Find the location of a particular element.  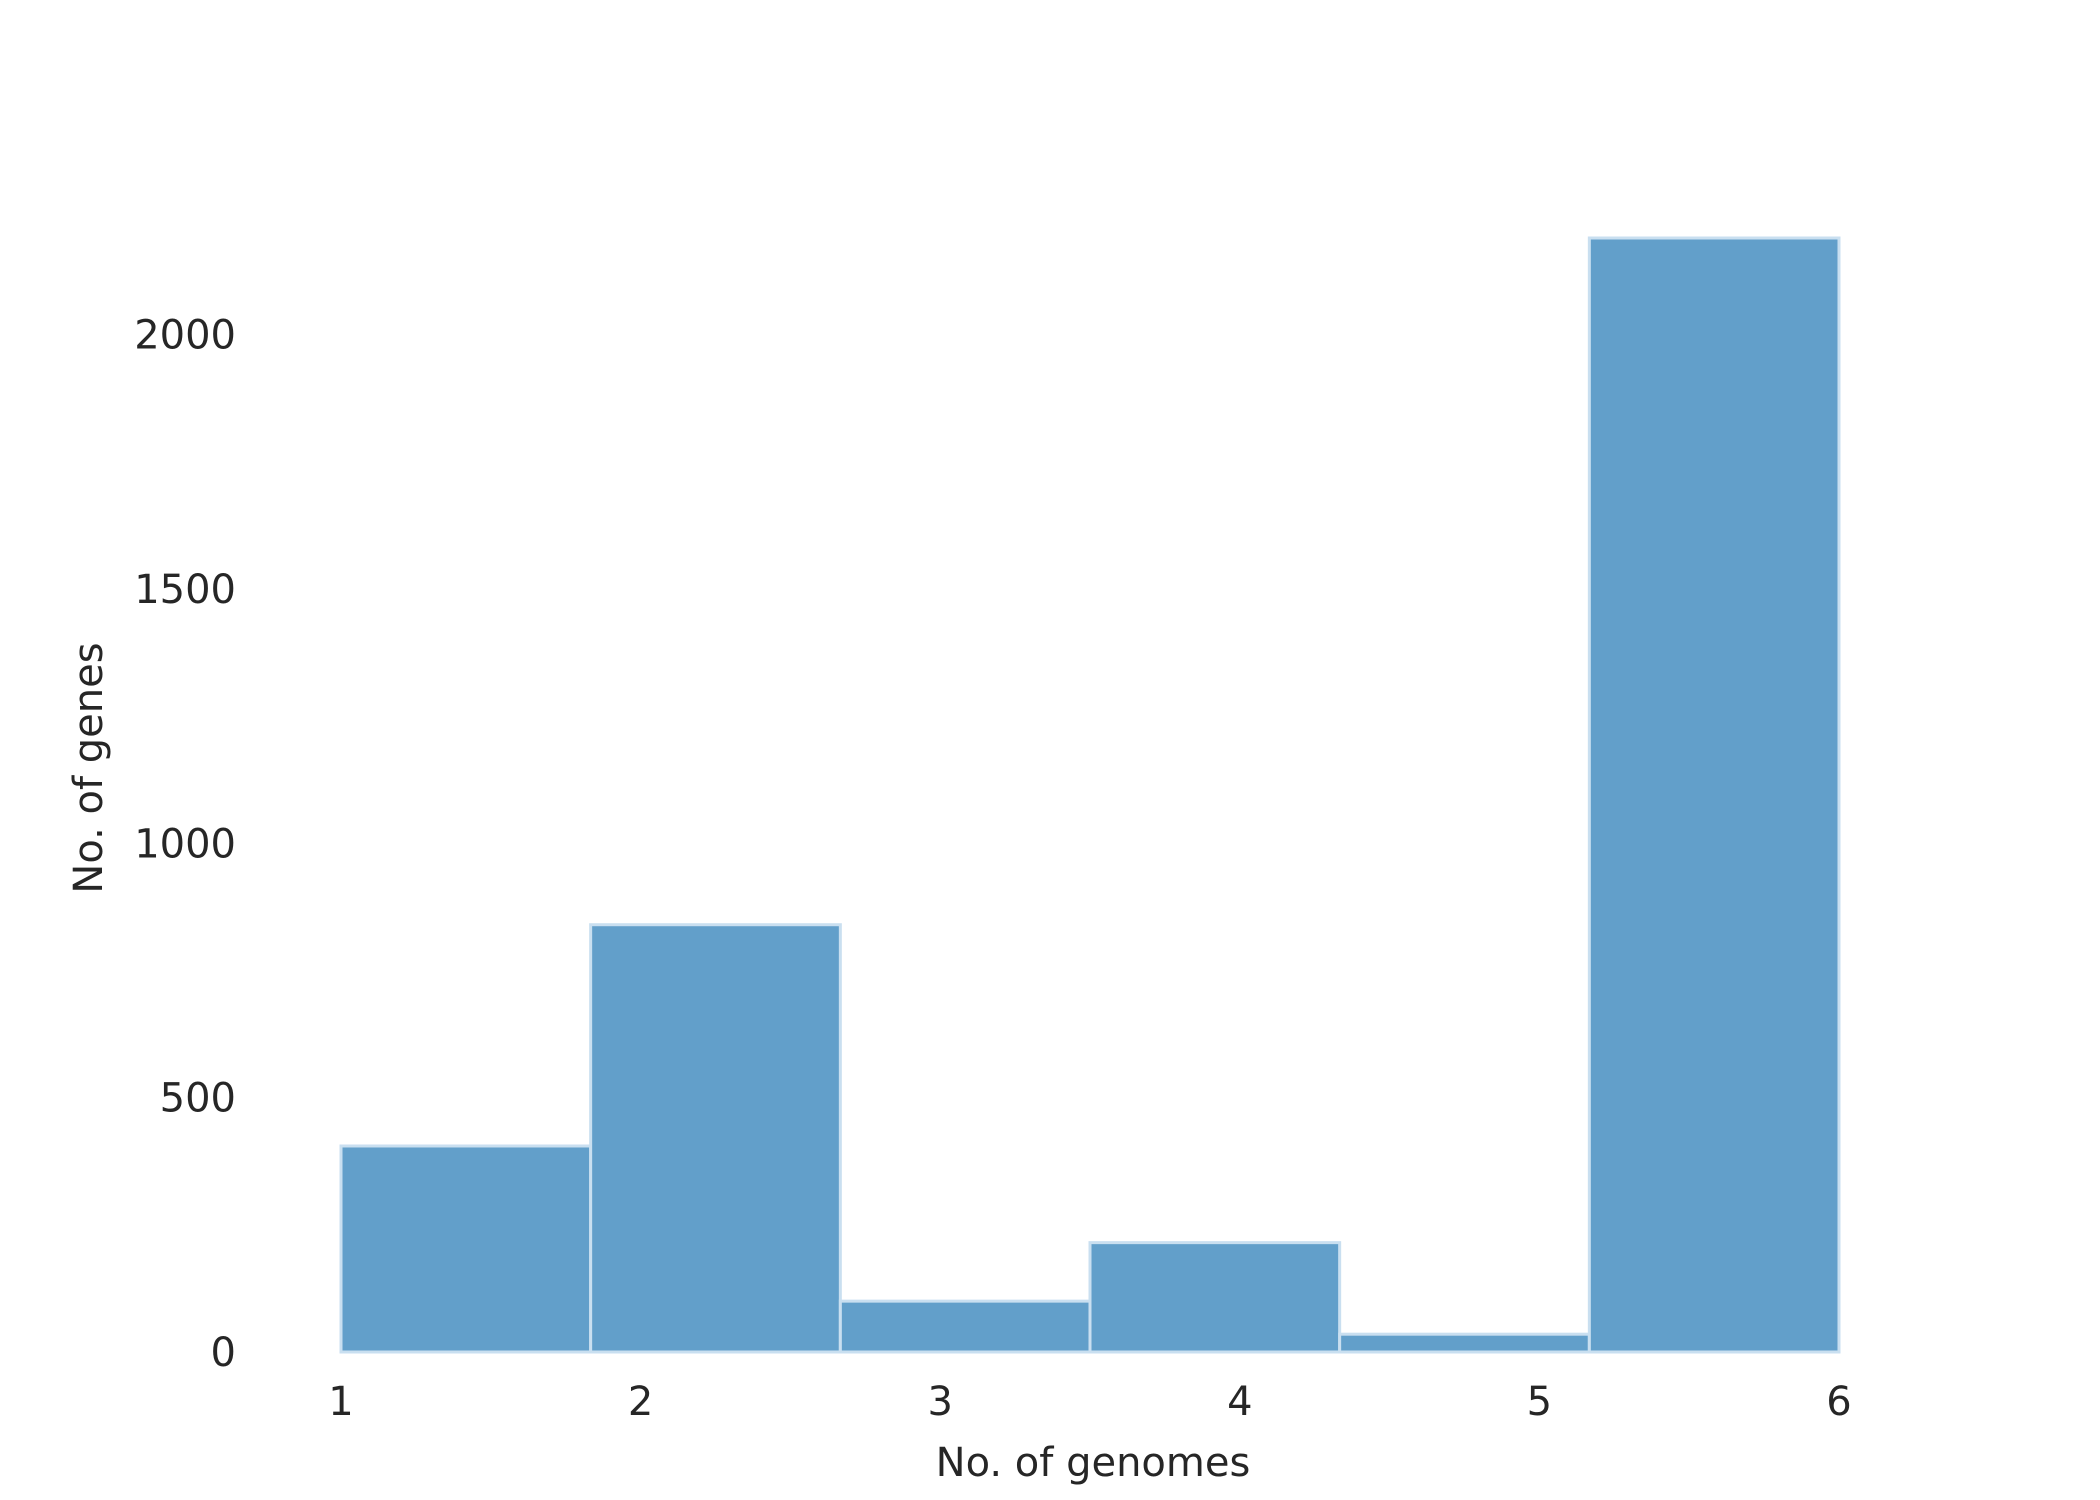

x-tick-label-2: 2 is located at coordinates (640, 1402).